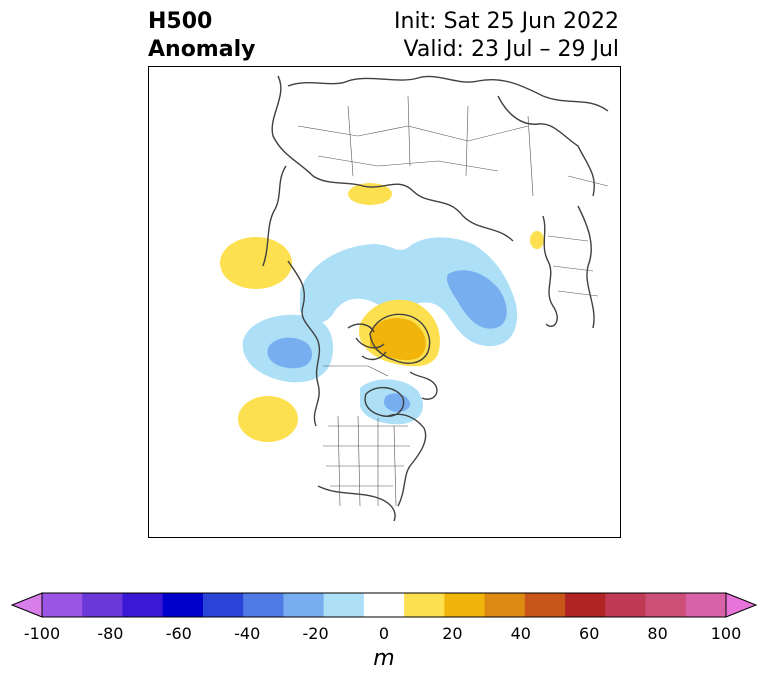  What do you see at coordinates (202, 49) in the screenshot?
I see `title-field: Anomaly` at bounding box center [202, 49].